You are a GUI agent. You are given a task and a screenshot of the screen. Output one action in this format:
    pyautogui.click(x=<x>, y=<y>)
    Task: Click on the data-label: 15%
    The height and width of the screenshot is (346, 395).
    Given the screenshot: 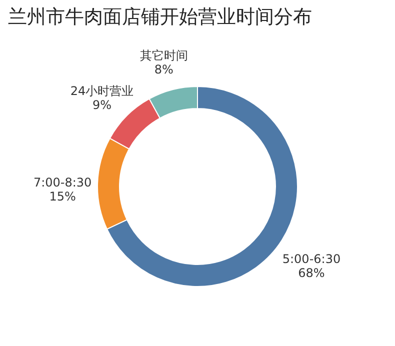 What is the action you would take?
    pyautogui.click(x=62, y=196)
    